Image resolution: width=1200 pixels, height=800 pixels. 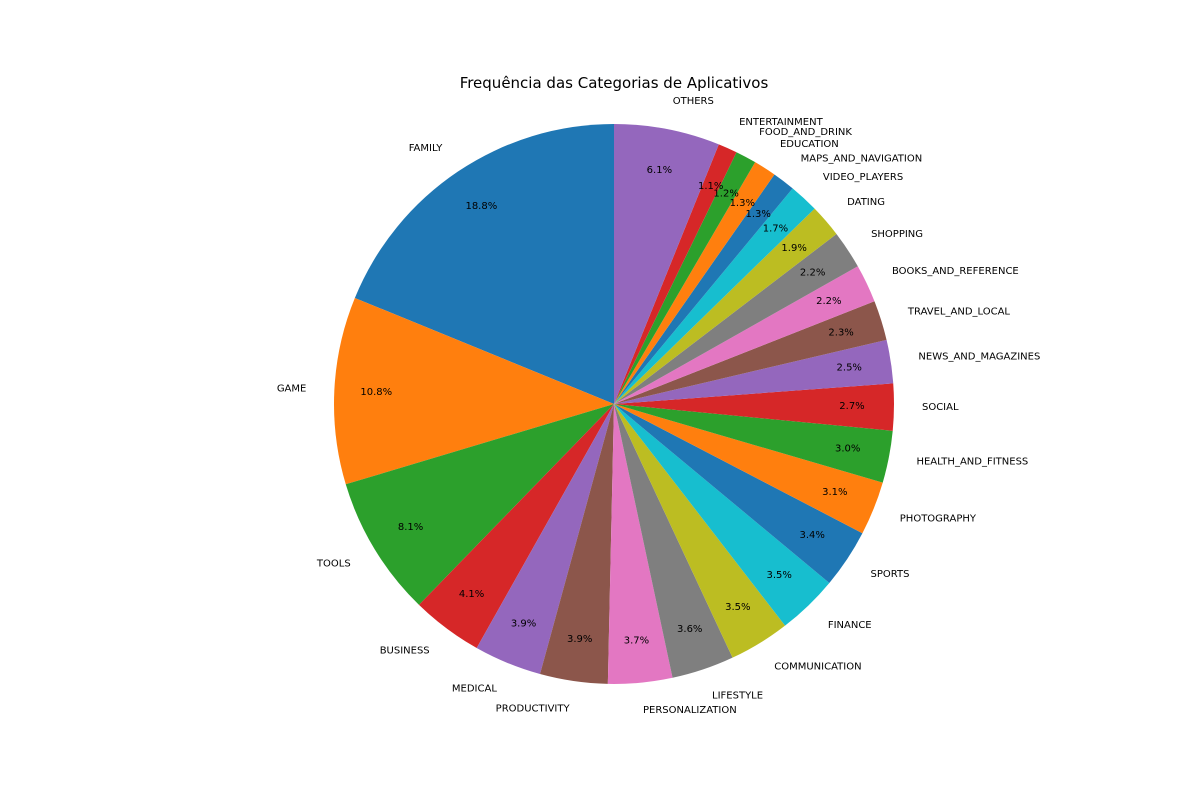 What do you see at coordinates (754, 371) in the screenshot?
I see `slice-news-and-magazines` at bounding box center [754, 371].